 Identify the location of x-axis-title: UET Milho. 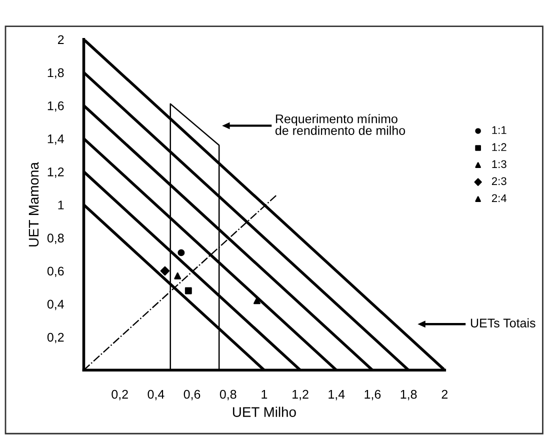
(264, 411).